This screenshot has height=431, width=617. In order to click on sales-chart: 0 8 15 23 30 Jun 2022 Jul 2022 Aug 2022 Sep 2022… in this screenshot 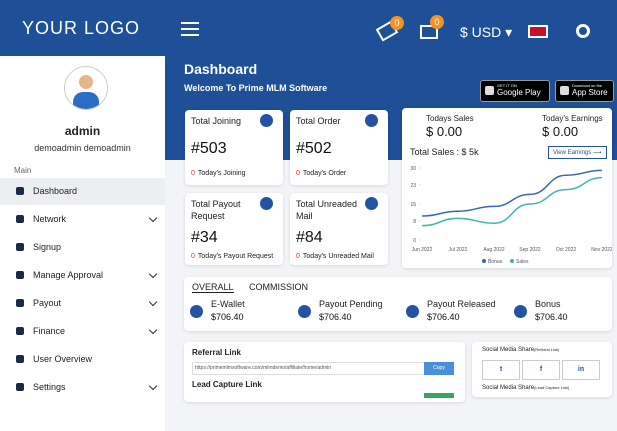, I will do `click(511, 215)`.